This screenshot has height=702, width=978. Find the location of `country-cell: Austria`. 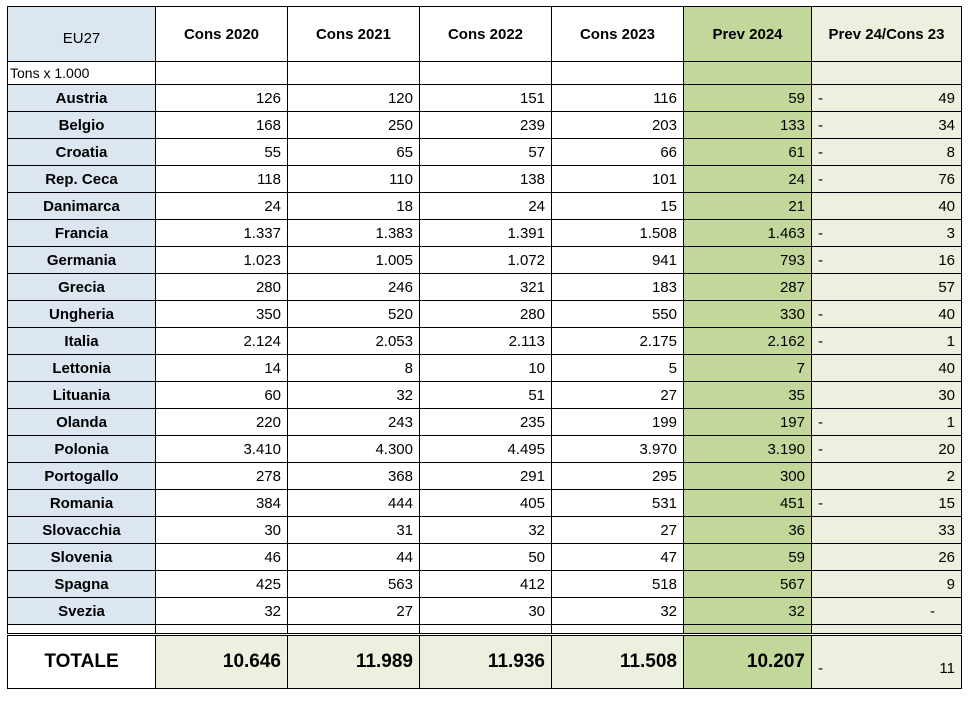

country-cell: Austria is located at coordinates (81, 98).